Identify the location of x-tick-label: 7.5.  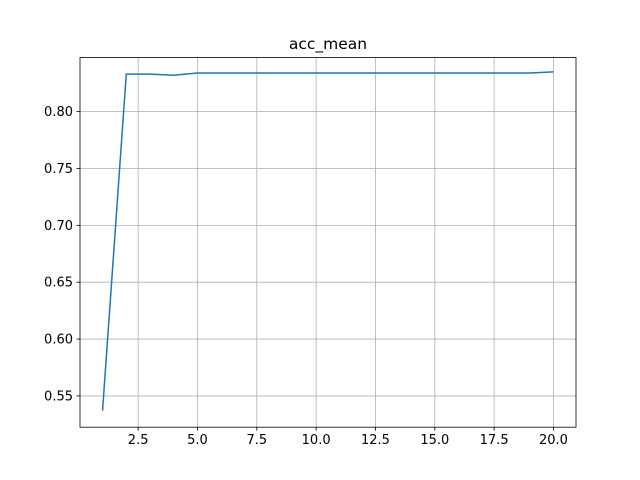
(256, 440).